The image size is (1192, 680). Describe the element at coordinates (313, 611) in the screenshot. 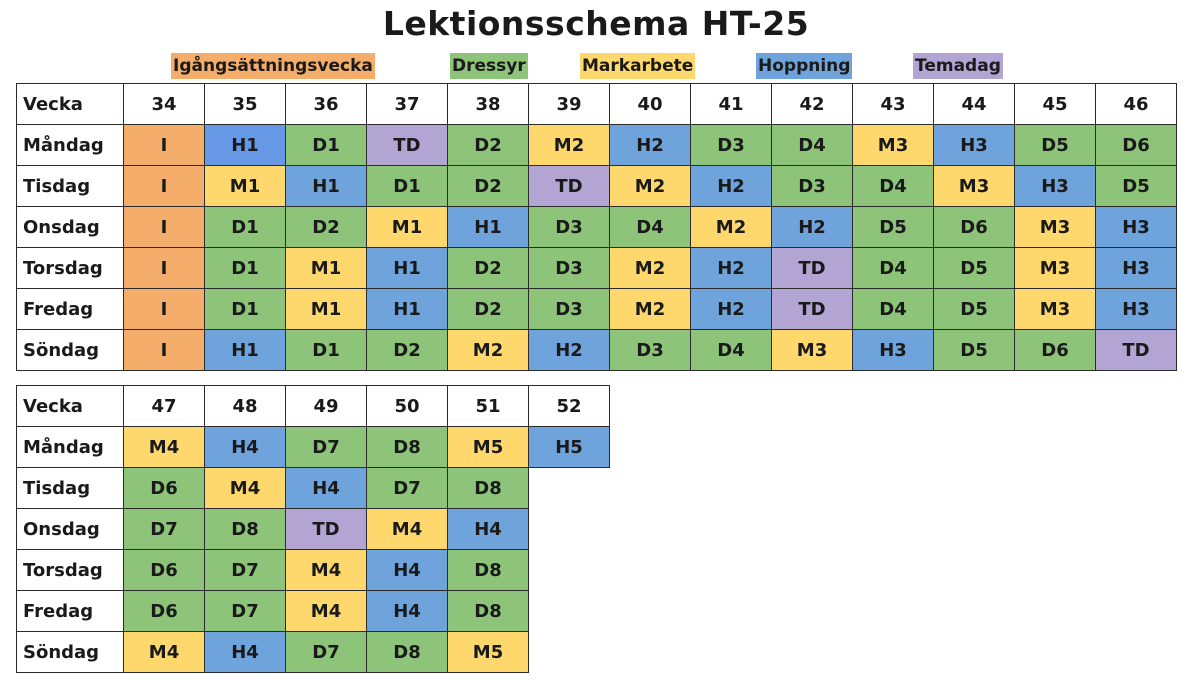

I see `table-row: Fredag D6 D7 M4 H4 D8` at that location.